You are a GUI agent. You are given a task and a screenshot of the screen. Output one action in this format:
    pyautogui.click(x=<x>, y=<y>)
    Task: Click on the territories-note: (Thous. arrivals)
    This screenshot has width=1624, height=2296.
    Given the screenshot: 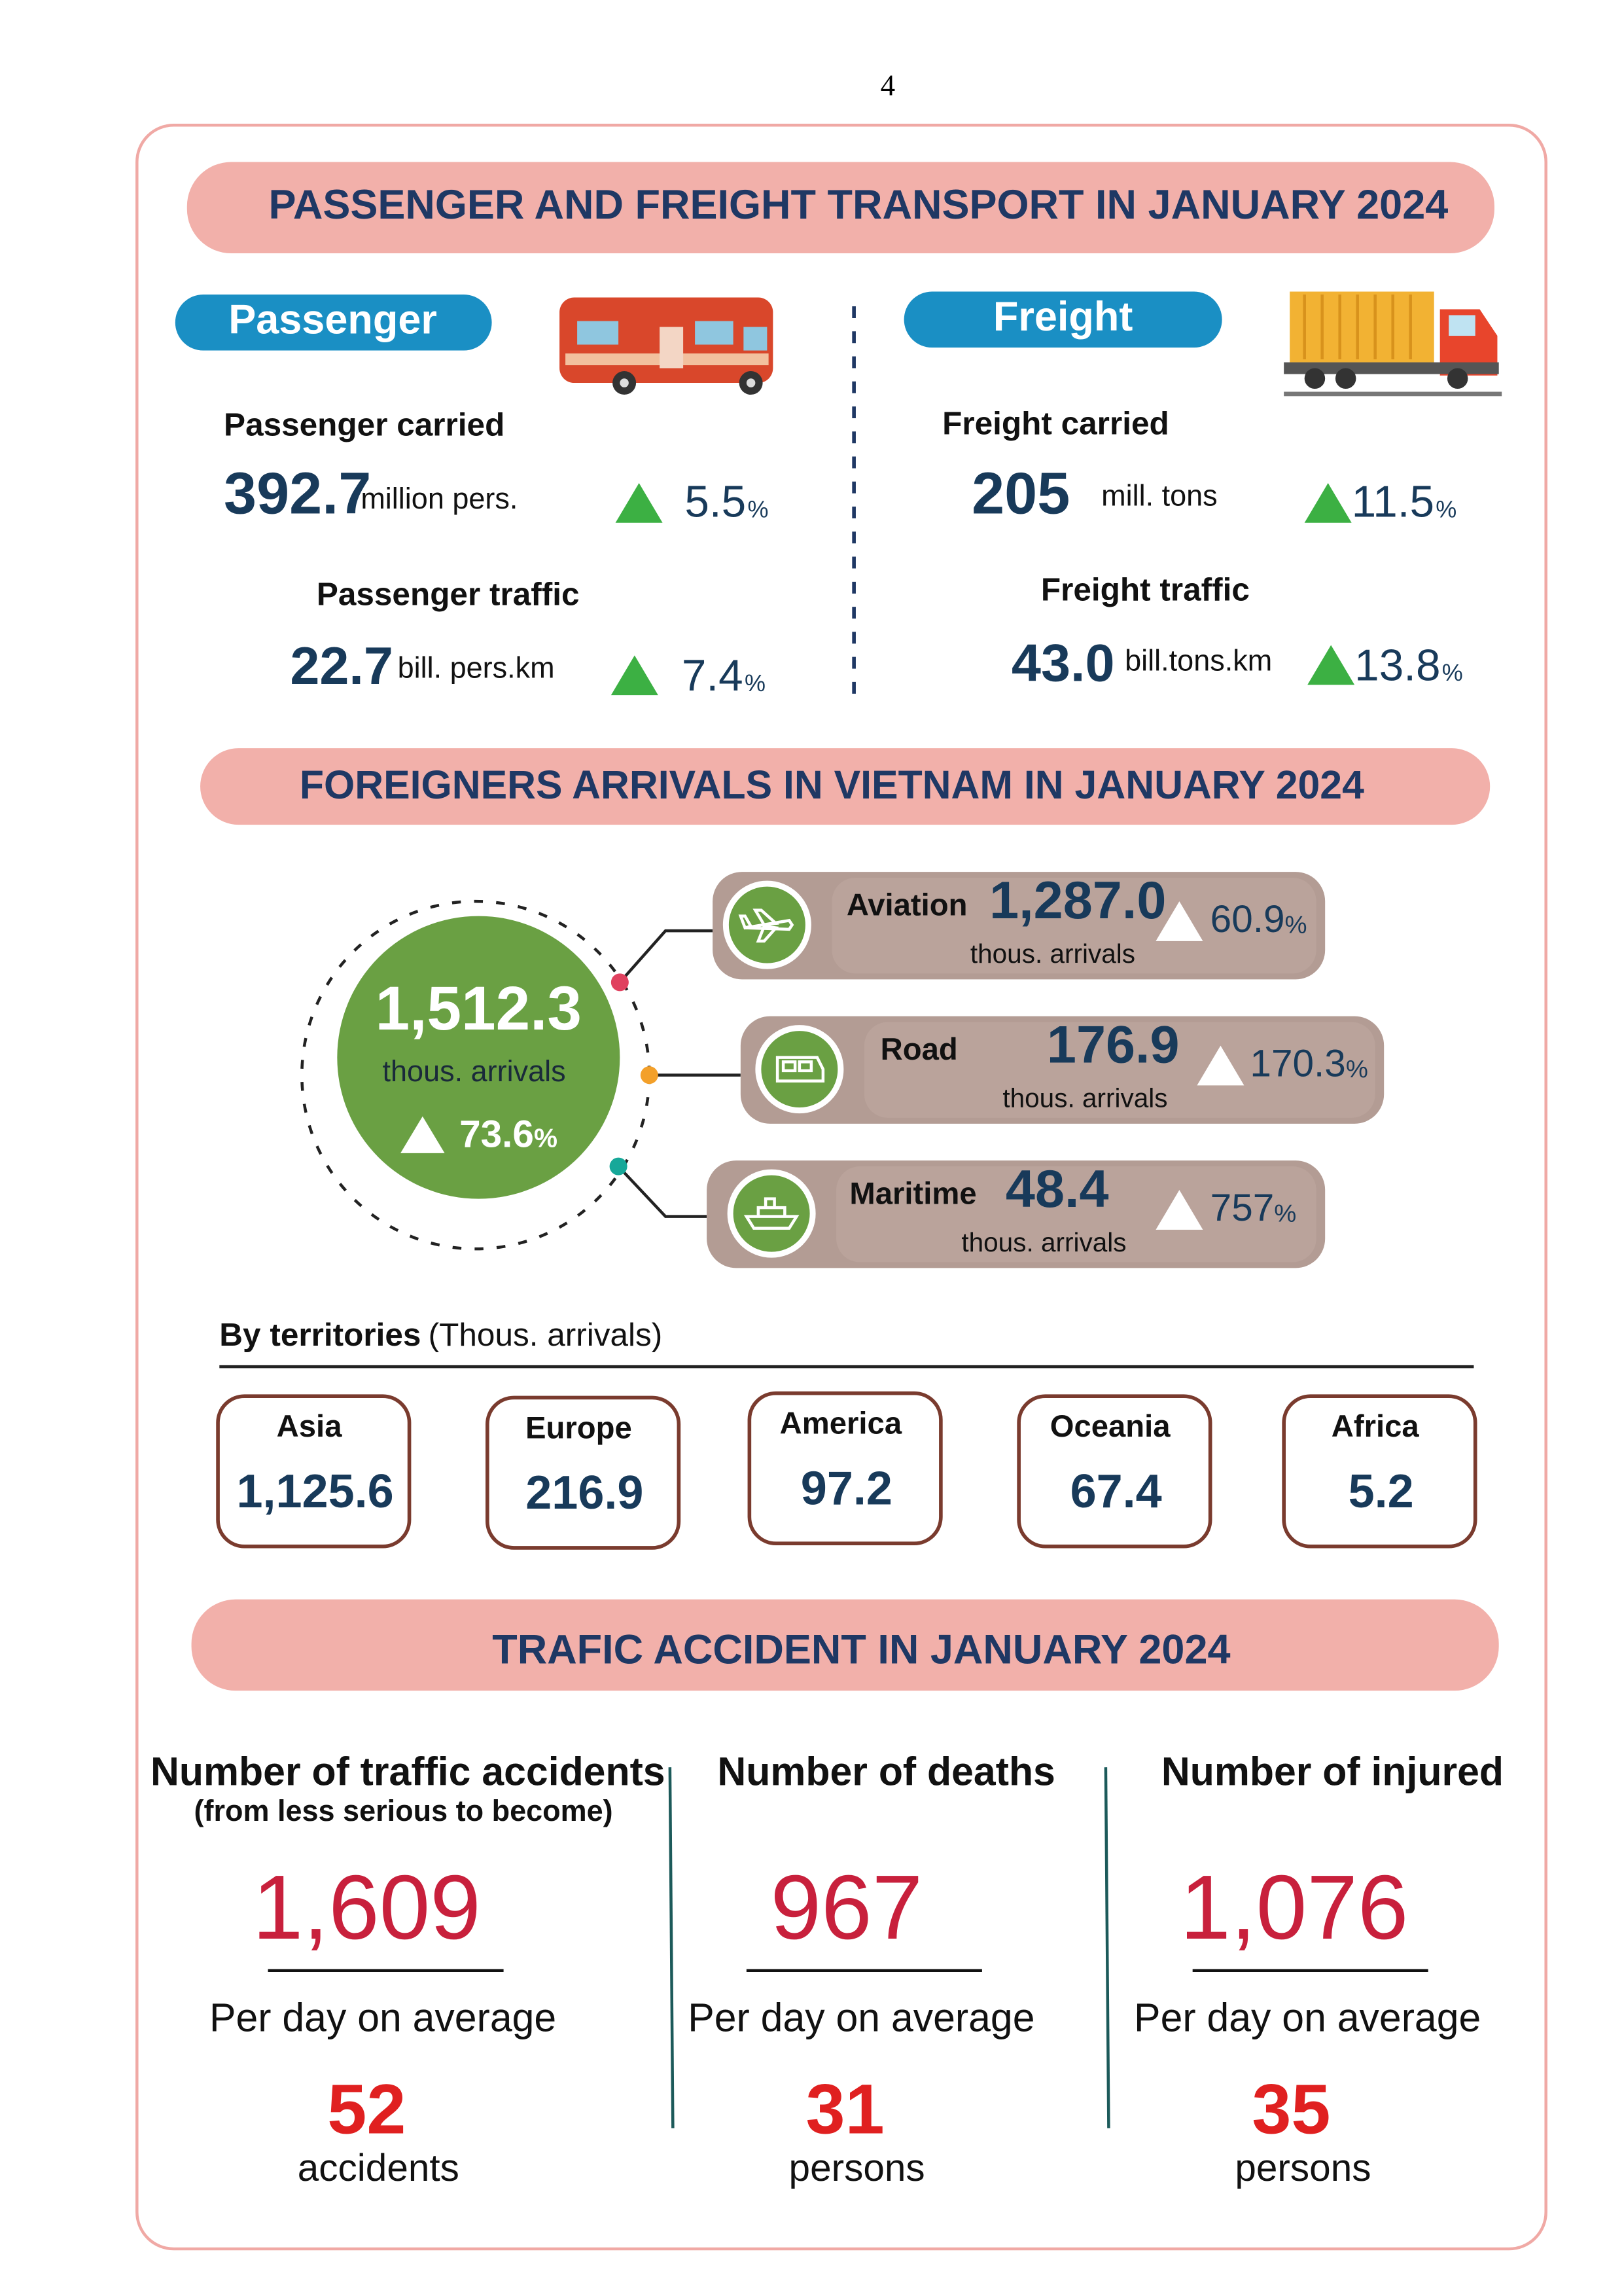 What is the action you would take?
    pyautogui.click(x=546, y=1335)
    